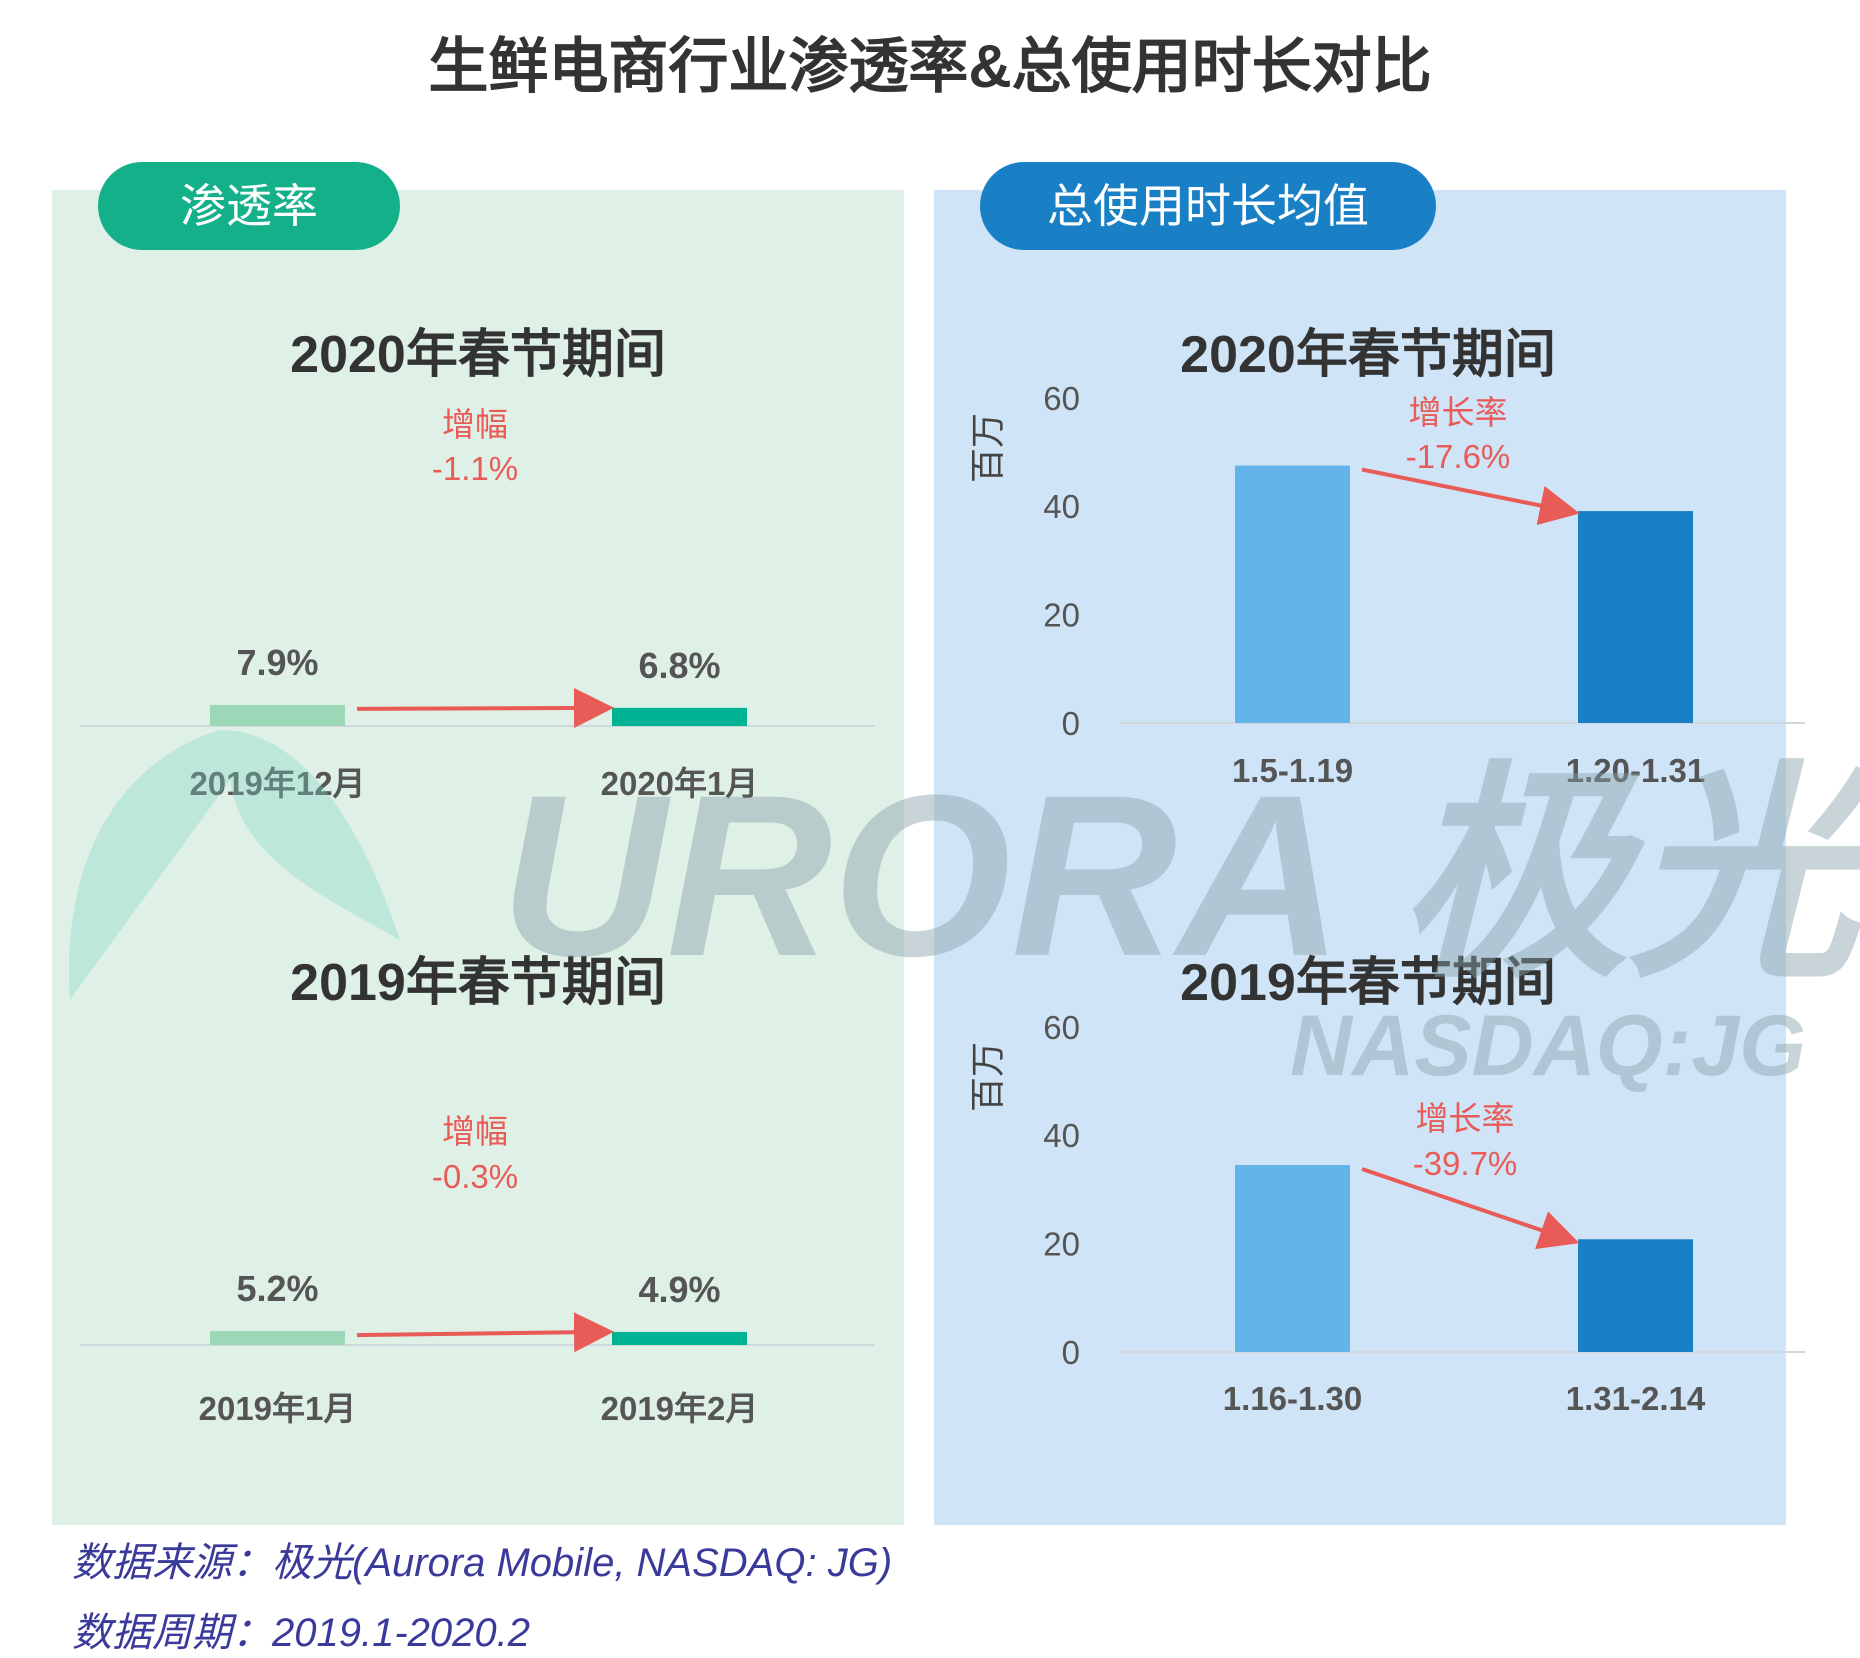  What do you see at coordinates (475, 468) in the screenshot?
I see `chart-0-annotation-value: -1.1%` at bounding box center [475, 468].